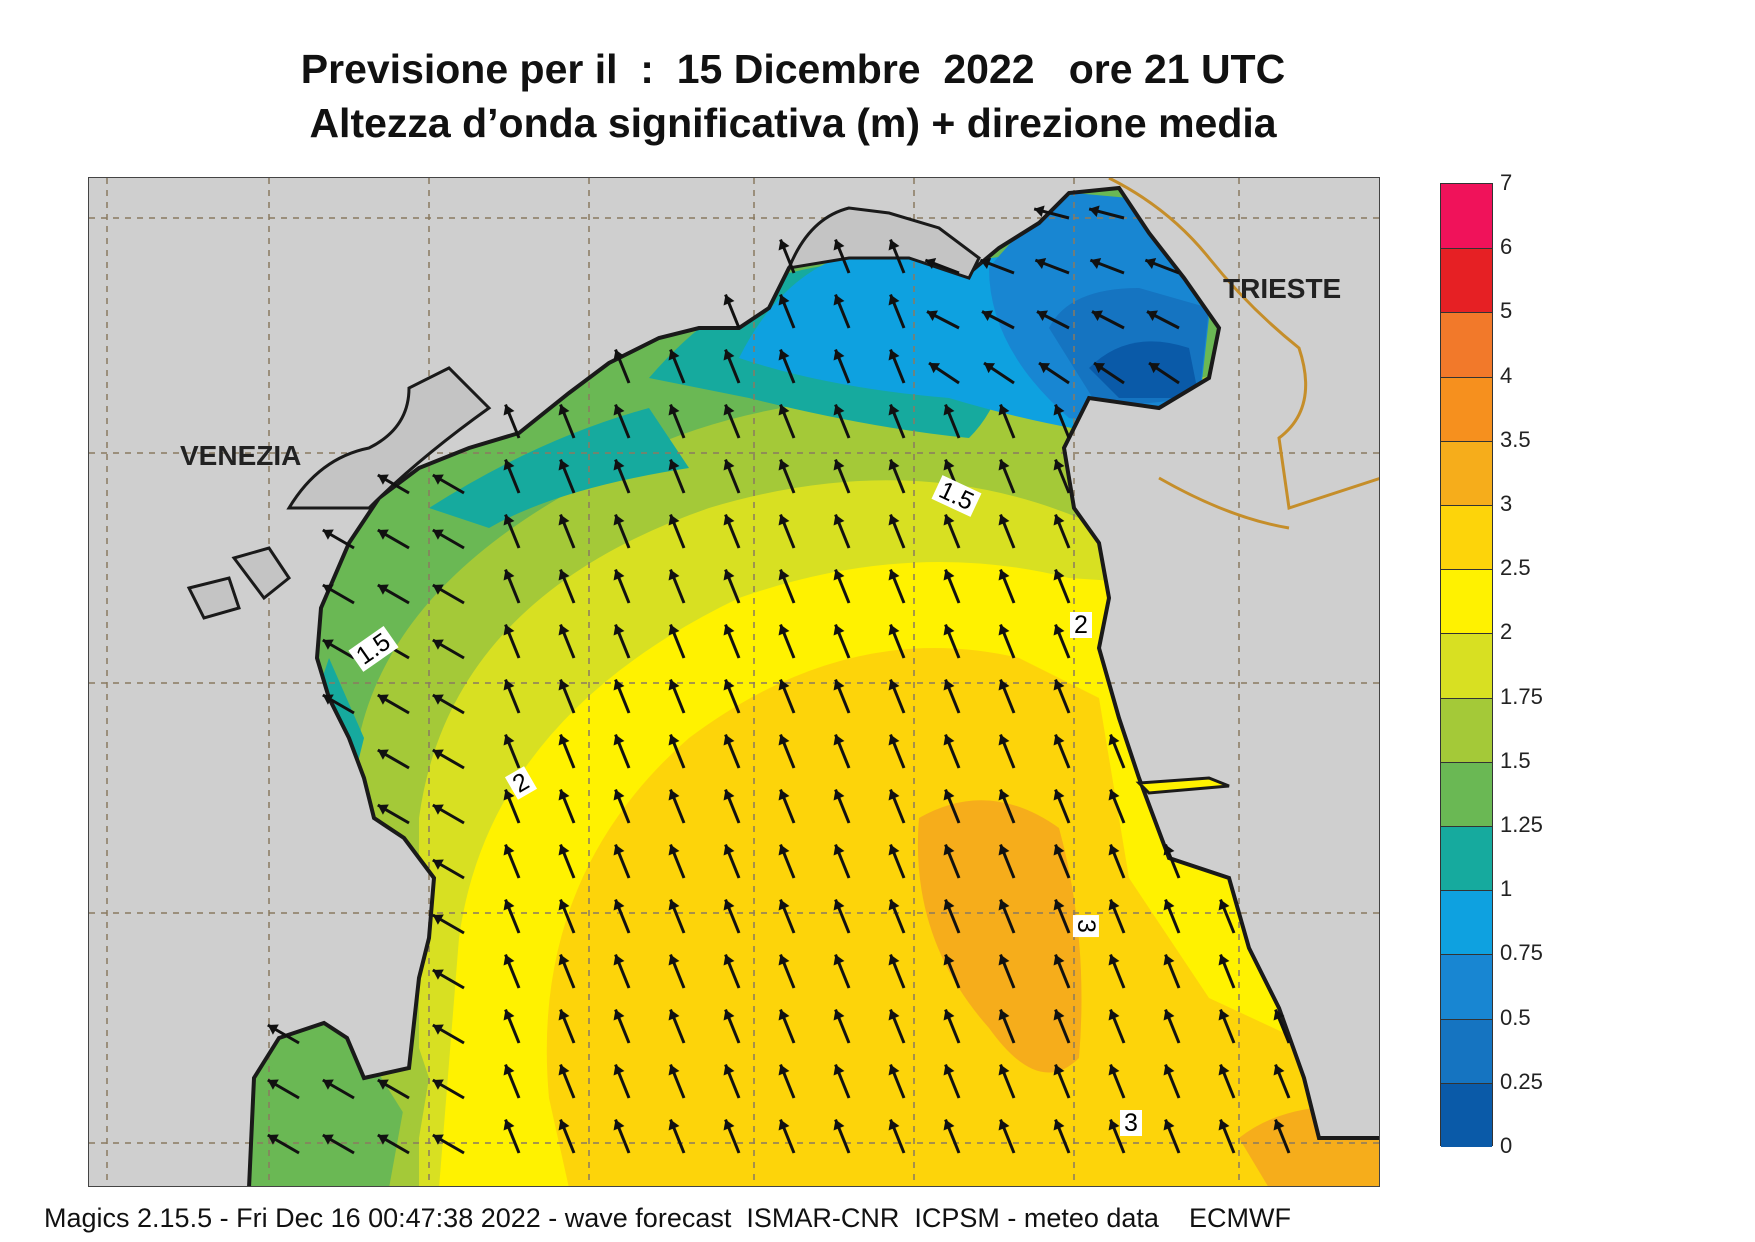  Describe the element at coordinates (239, 583) in the screenshot. I see `lagoon-islands` at that location.